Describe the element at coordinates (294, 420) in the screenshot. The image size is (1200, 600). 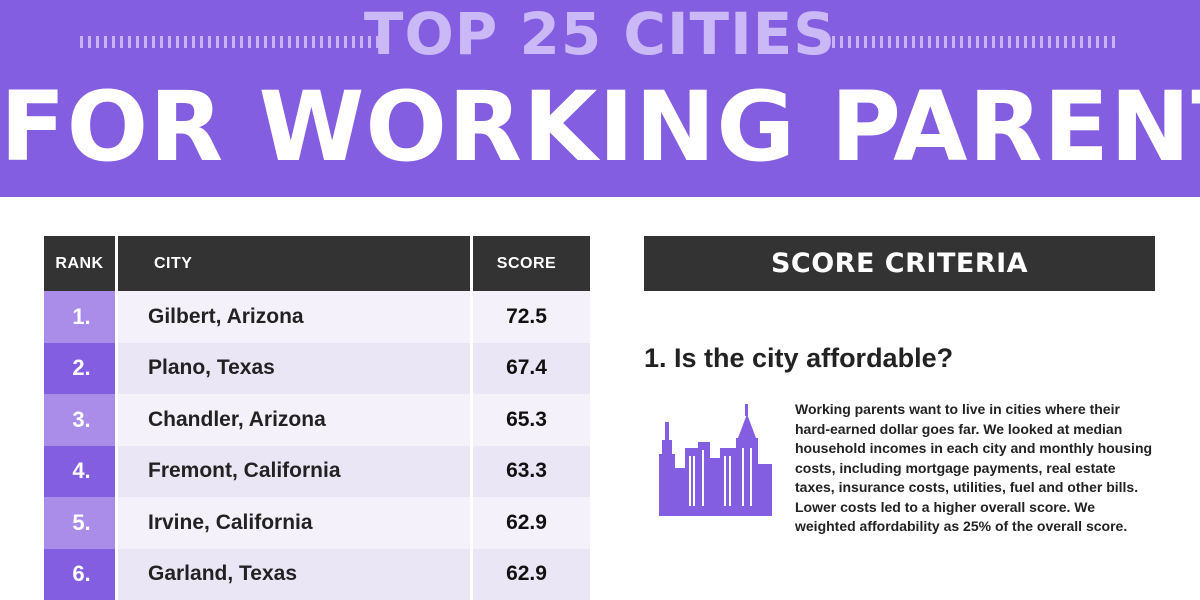
I see `city-cell: Chandler, Arizona` at that location.